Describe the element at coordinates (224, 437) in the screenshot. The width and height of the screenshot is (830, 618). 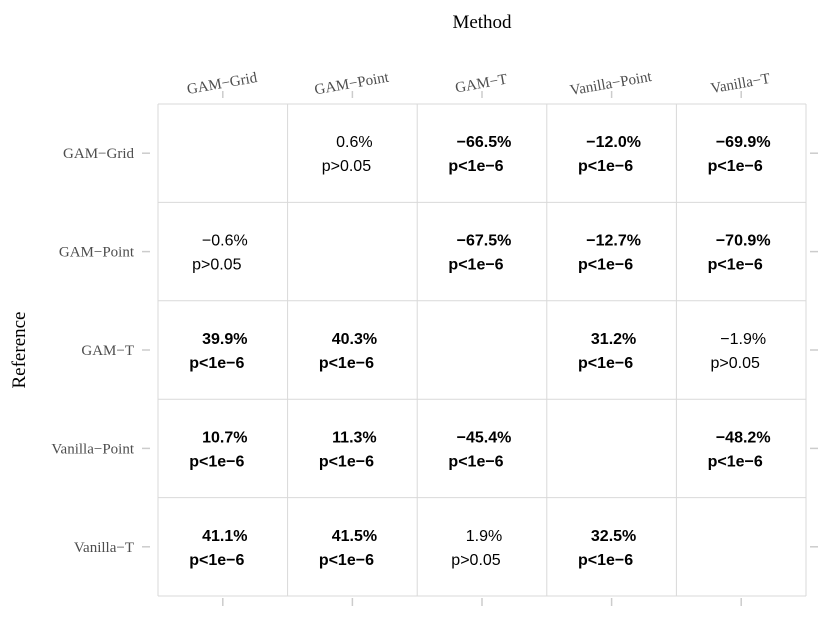
I see `cell-percent-label: 10.7%` at that location.